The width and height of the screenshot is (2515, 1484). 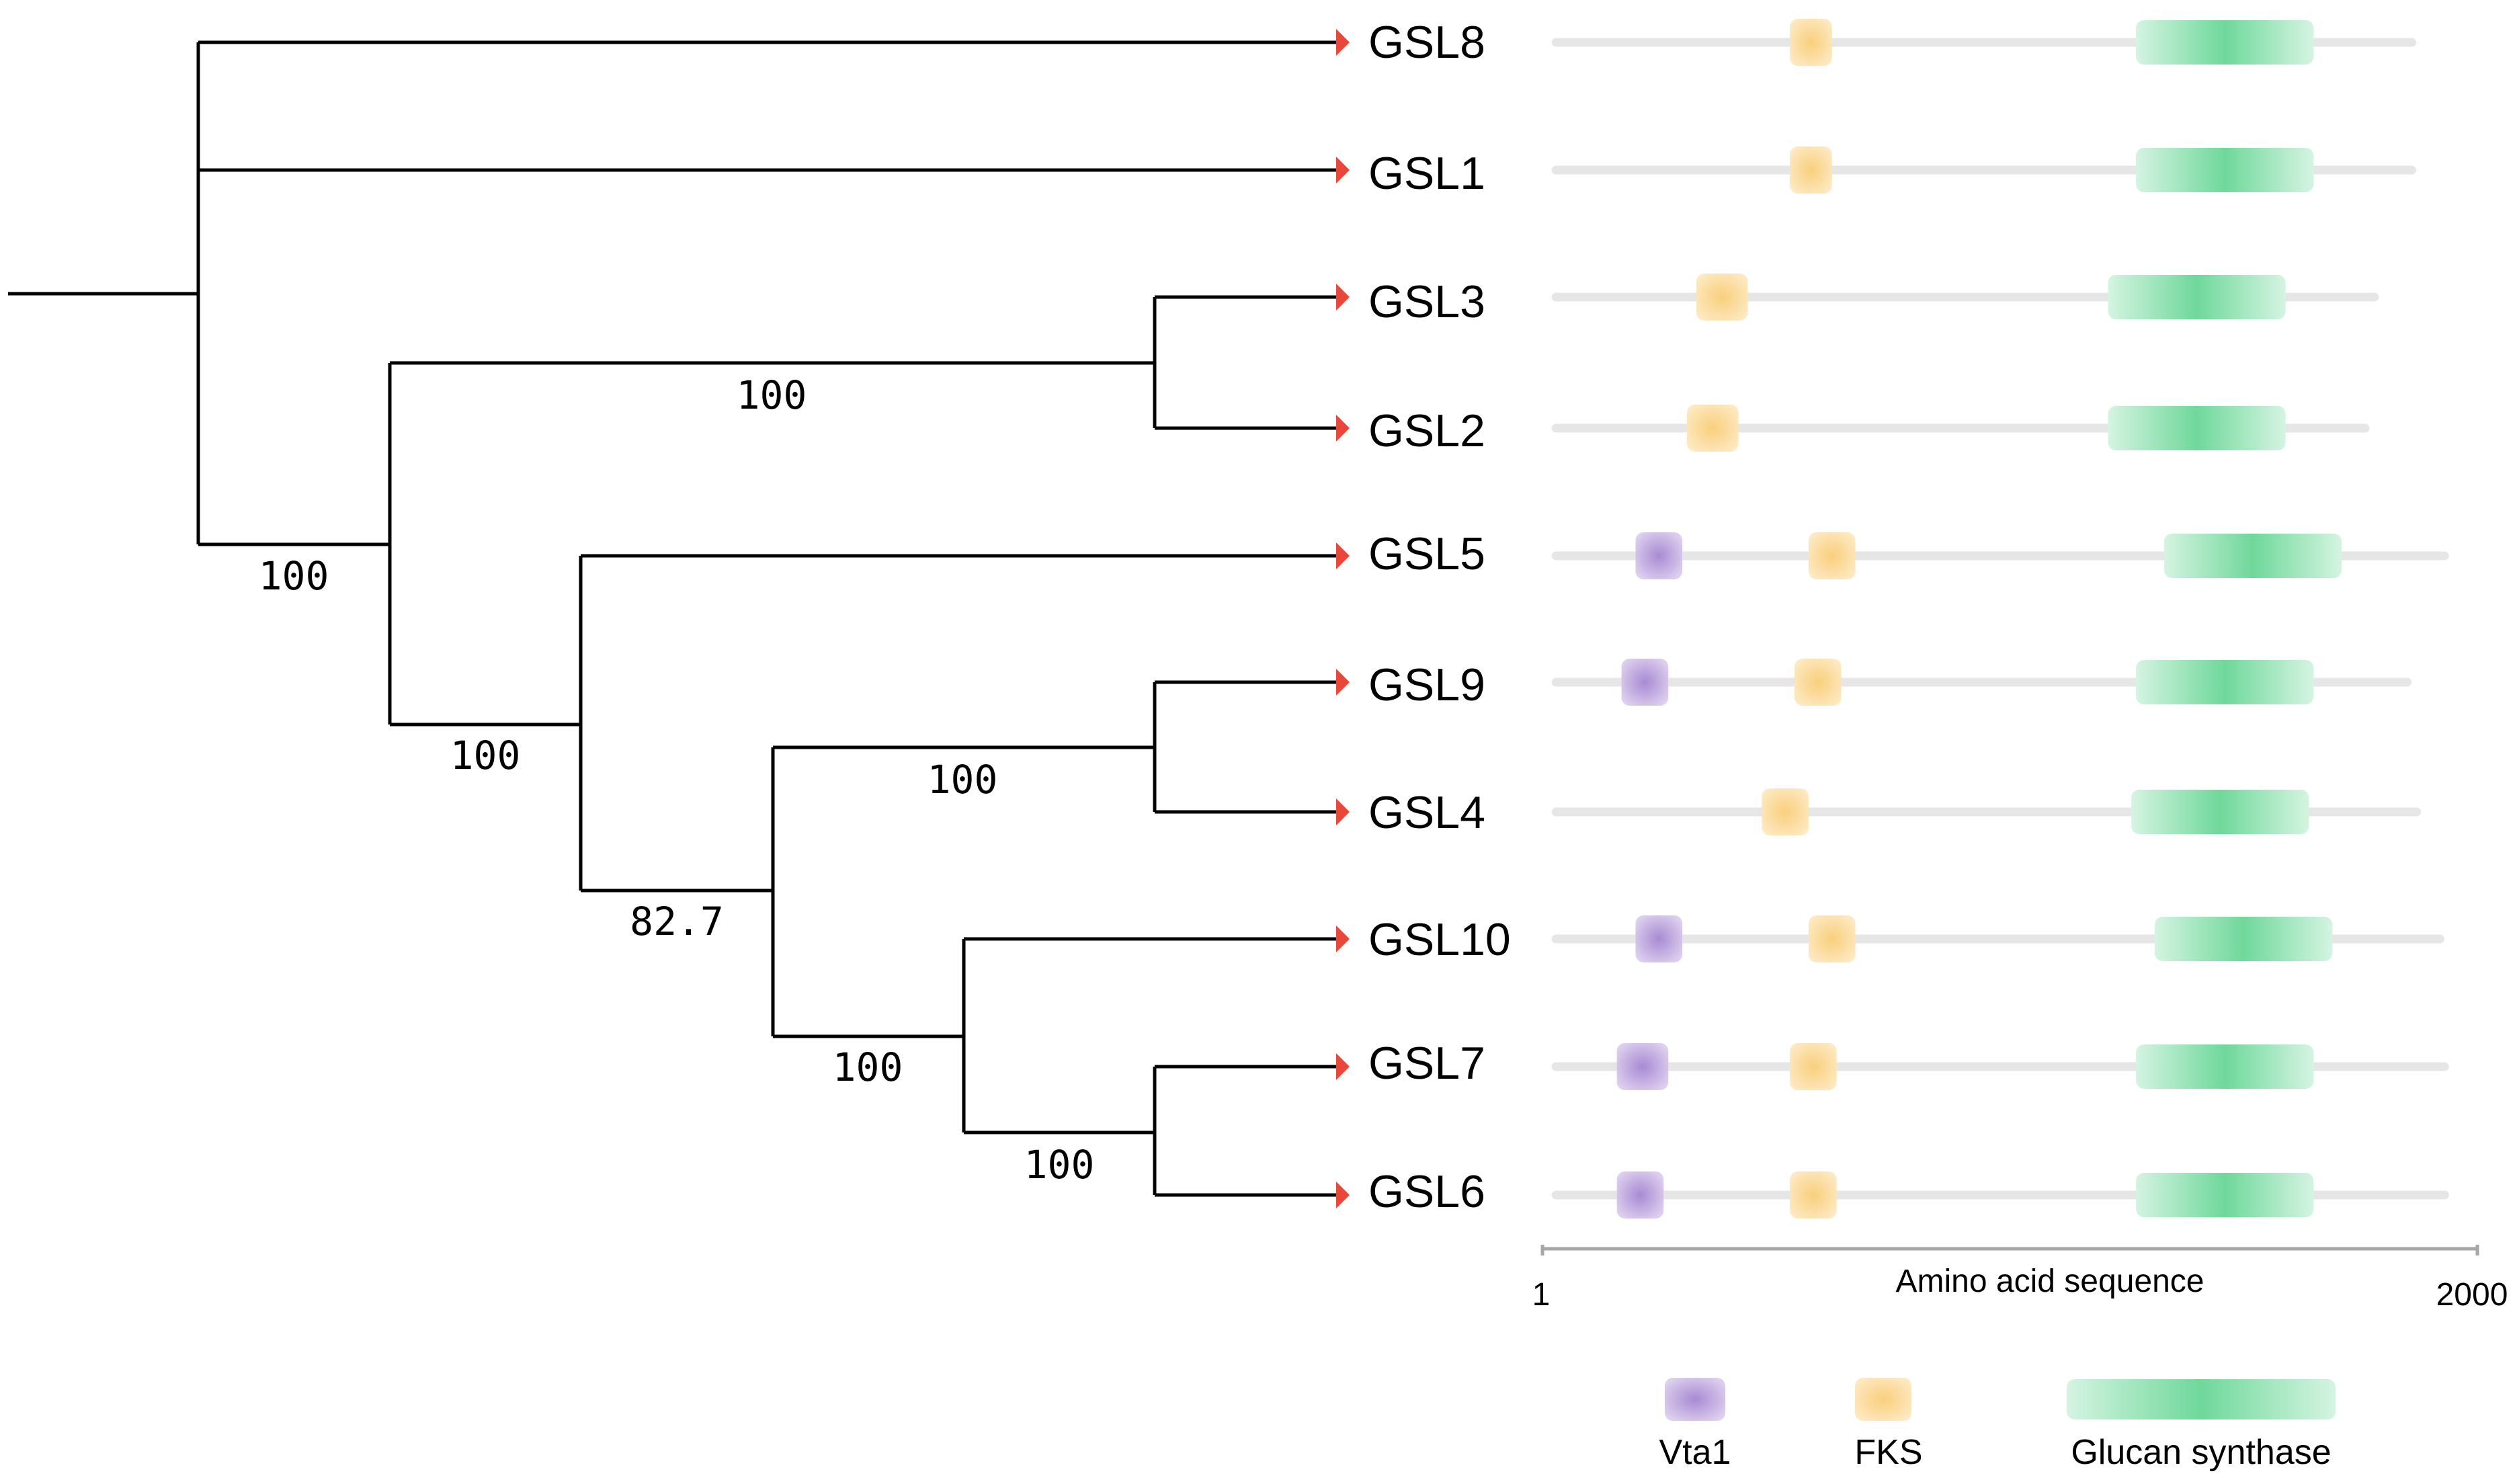 I want to click on tip-arrow-gsl5, so click(x=1343, y=555).